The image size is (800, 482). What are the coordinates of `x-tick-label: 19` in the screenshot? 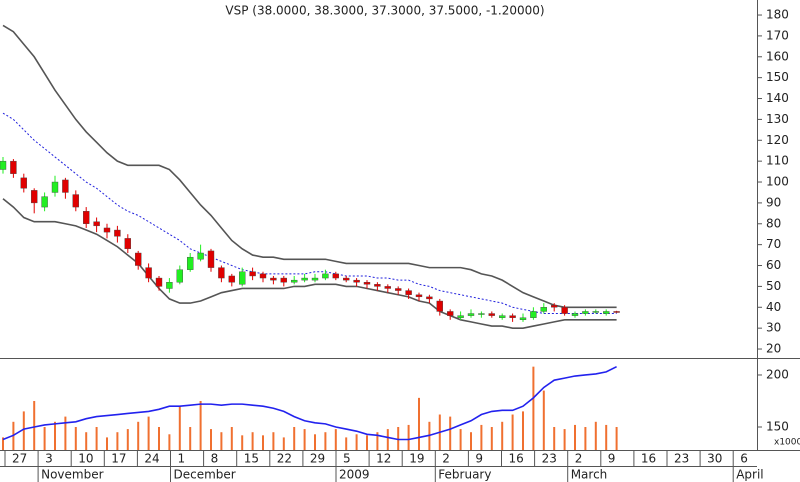 It's located at (416, 459).